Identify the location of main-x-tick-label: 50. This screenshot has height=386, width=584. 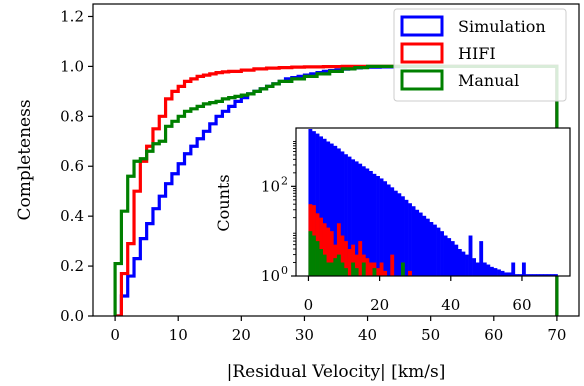
(430, 335).